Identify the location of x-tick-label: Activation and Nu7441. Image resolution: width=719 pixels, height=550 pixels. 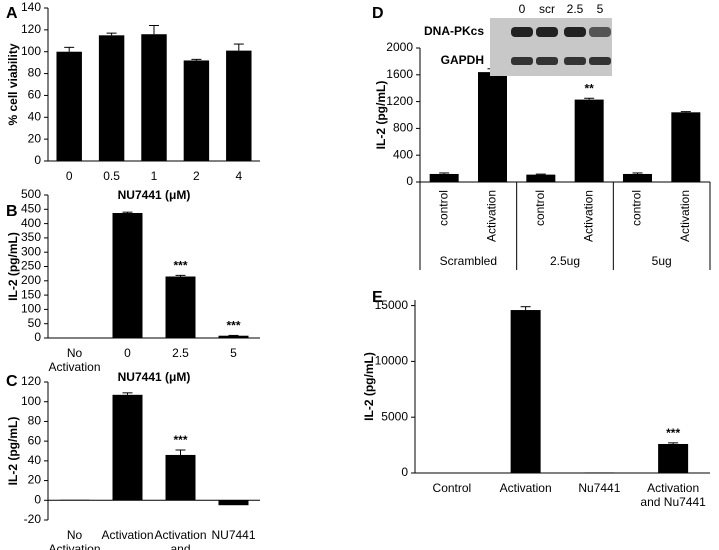
(673, 495).